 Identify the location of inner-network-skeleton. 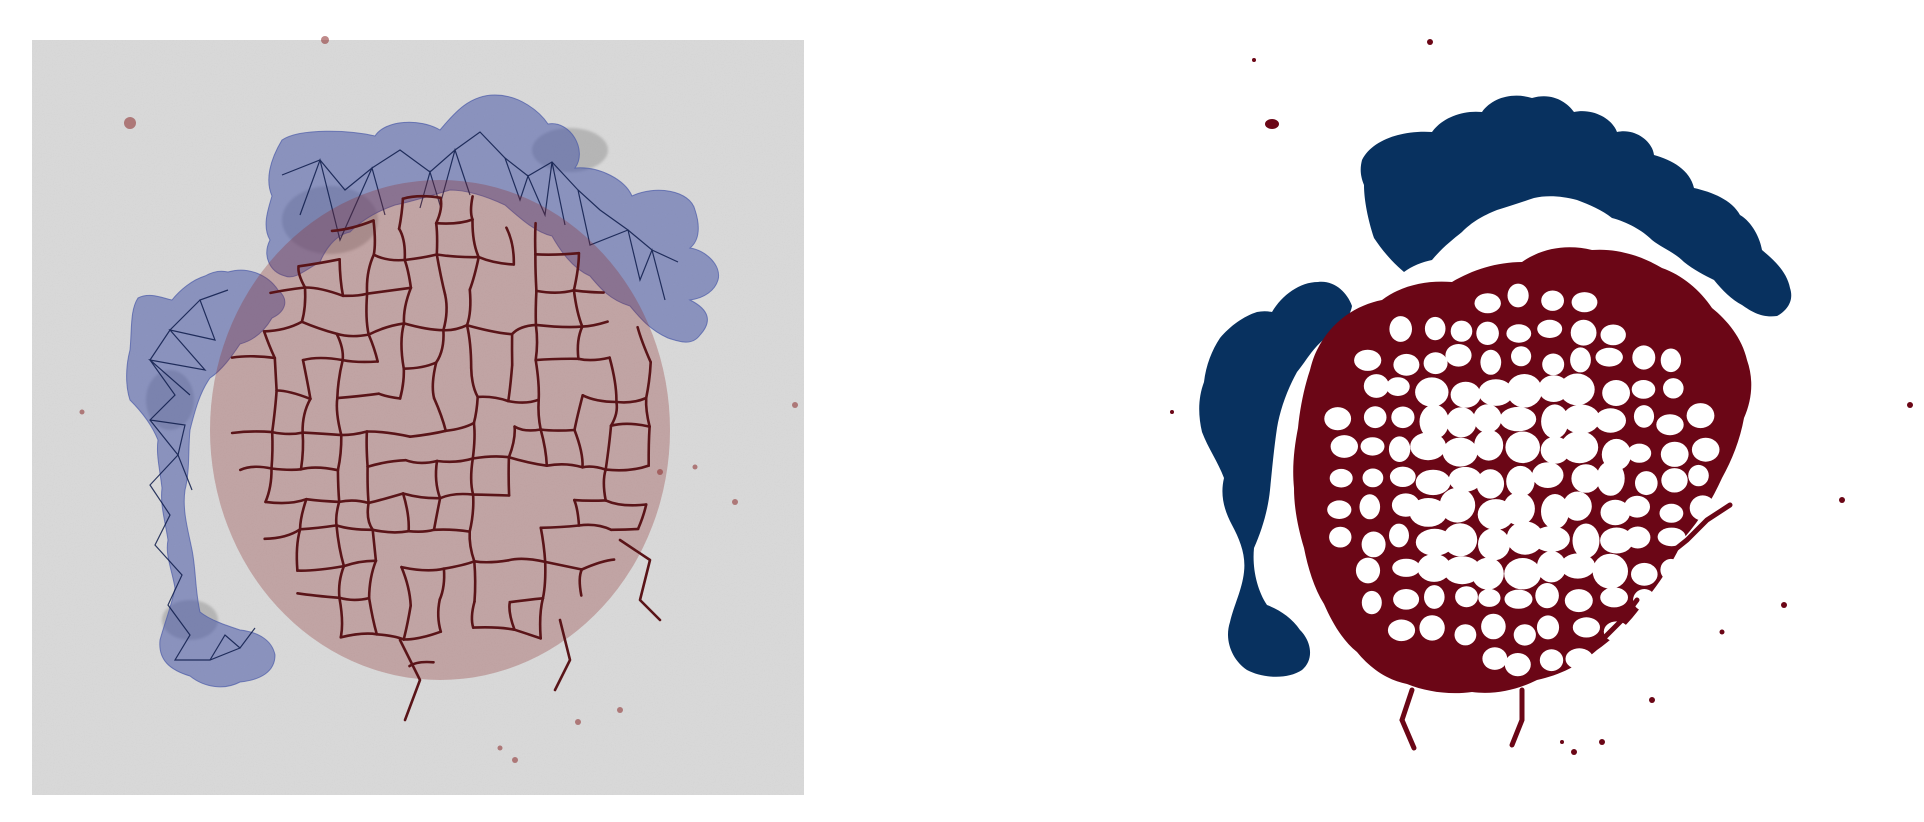
(446, 458).